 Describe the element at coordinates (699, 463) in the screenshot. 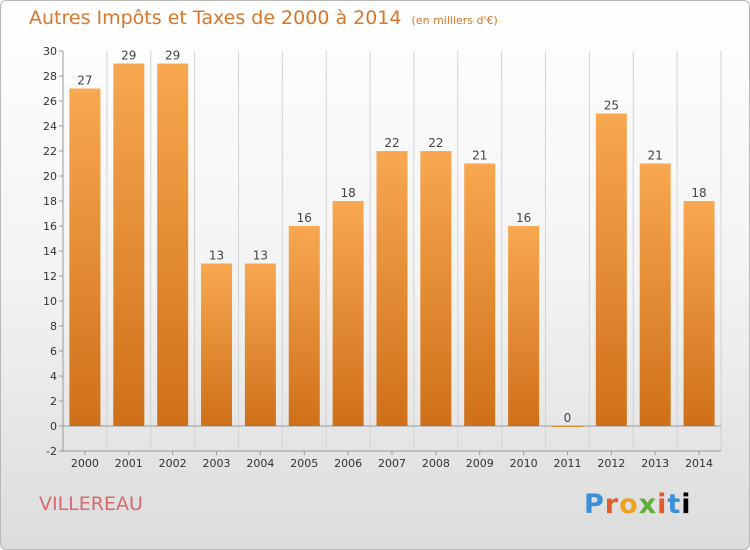

I see `x-tick-label-2014: 2014` at that location.